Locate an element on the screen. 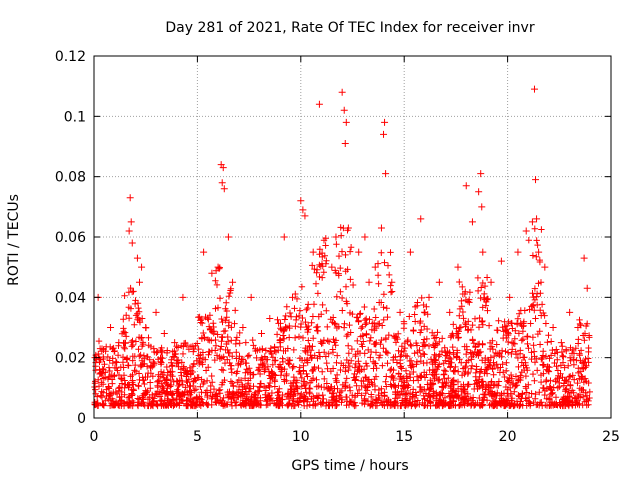 Image resolution: width=640 pixels, height=480 pixels. y-tick-label: 0.06 is located at coordinates (70, 238).